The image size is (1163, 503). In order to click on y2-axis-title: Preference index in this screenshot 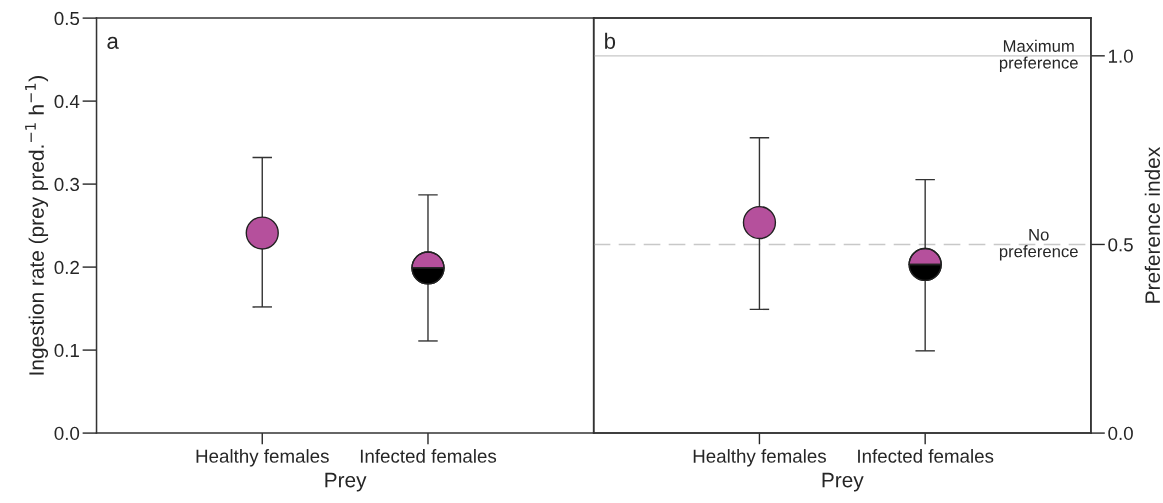, I will do `click(1152, 225)`.